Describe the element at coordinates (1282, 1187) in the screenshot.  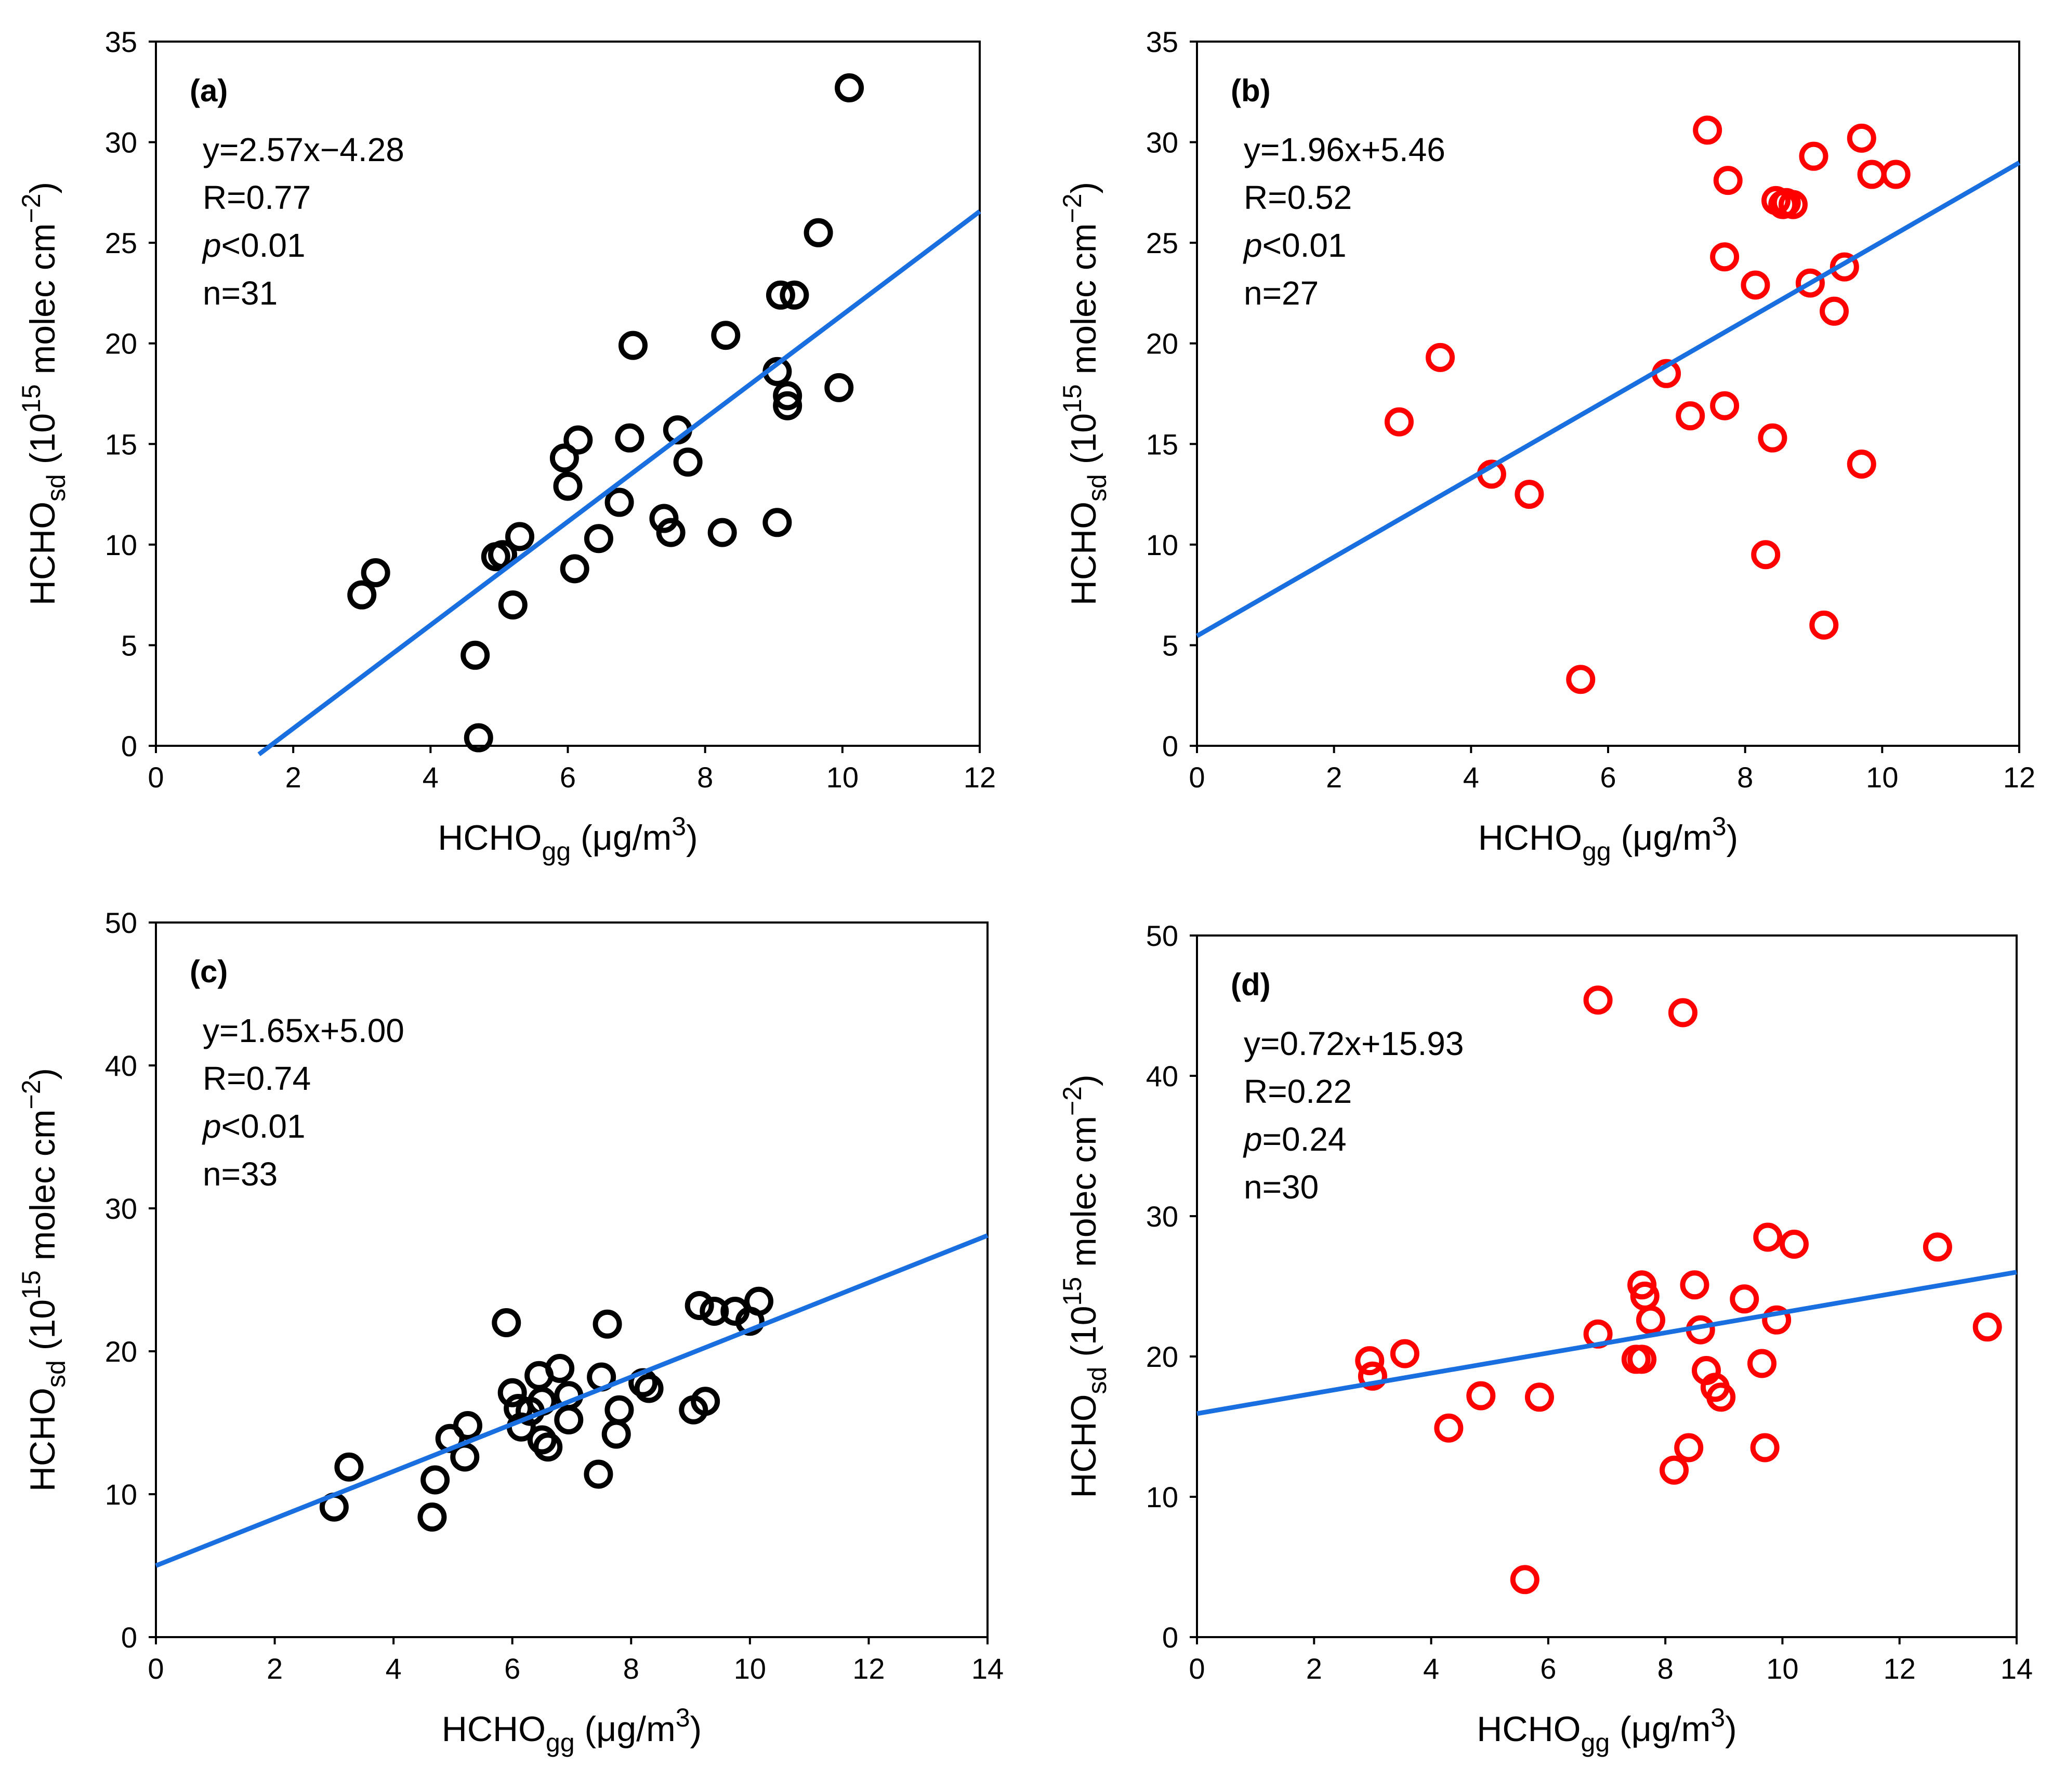
I see `sample-count: n=30` at that location.